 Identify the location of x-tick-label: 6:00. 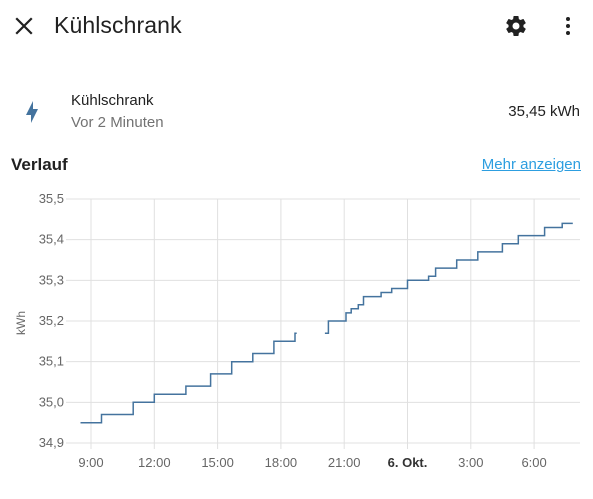
(533, 462).